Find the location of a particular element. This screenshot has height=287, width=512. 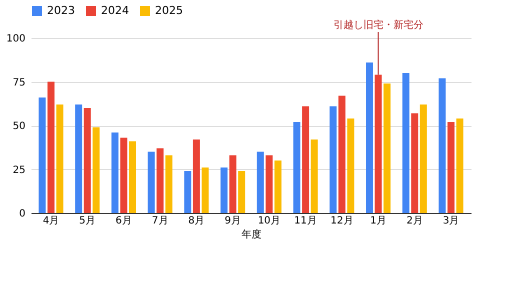

legend-label: 2025 is located at coordinates (169, 10).